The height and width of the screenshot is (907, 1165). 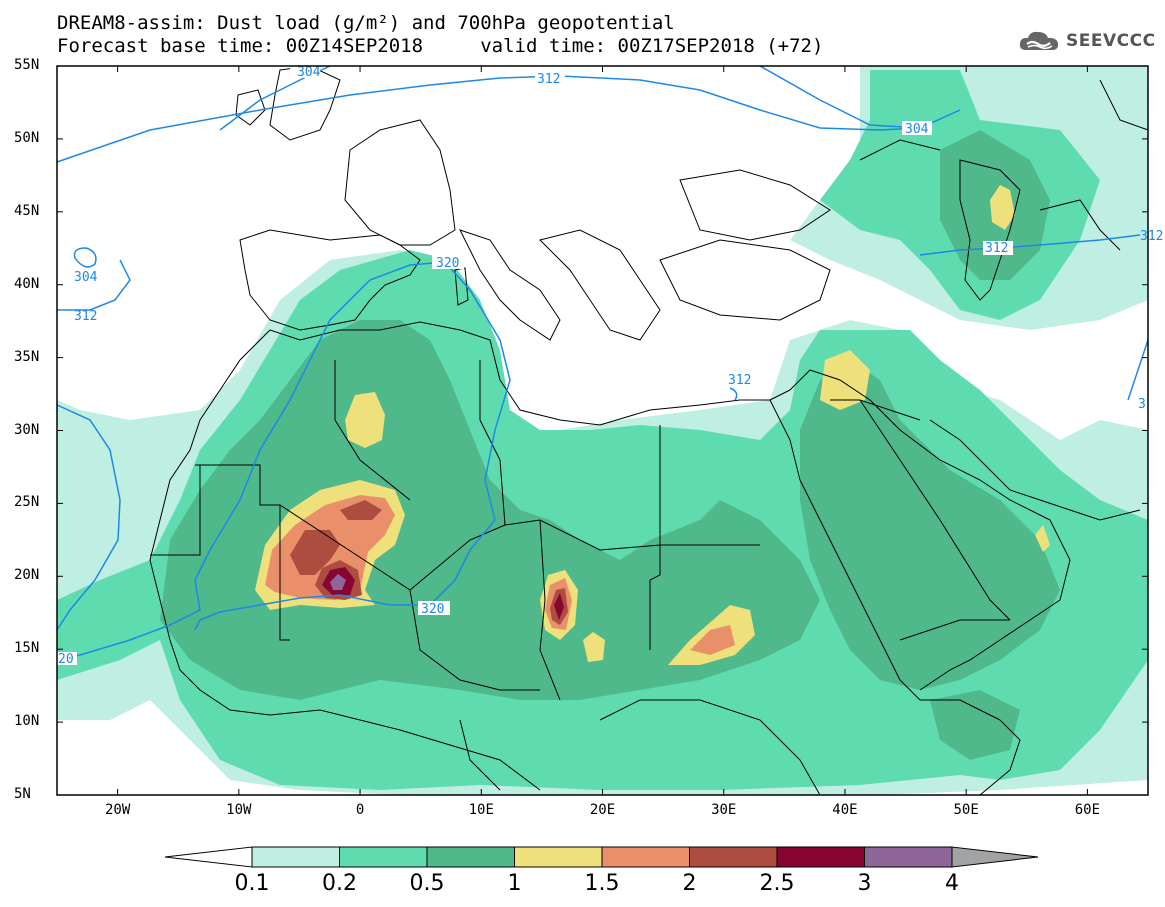 What do you see at coordinates (339, 883) in the screenshot?
I see `colorbar-label: 0.2` at bounding box center [339, 883].